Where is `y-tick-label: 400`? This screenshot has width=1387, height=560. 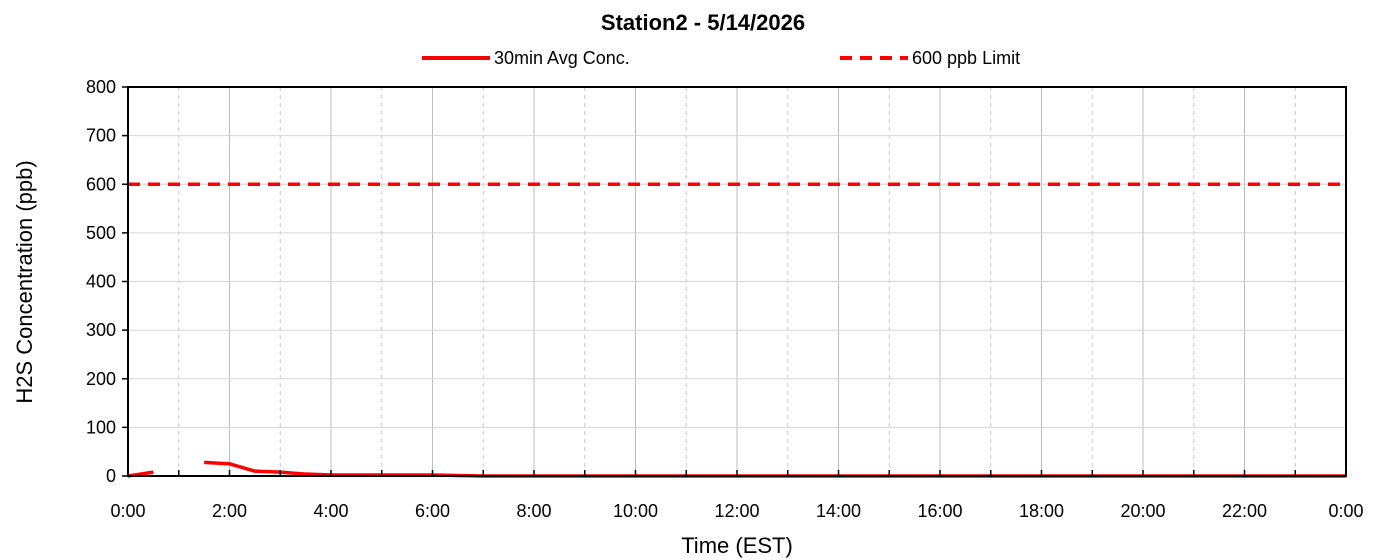
y-tick-label: 400 is located at coordinates (101, 282).